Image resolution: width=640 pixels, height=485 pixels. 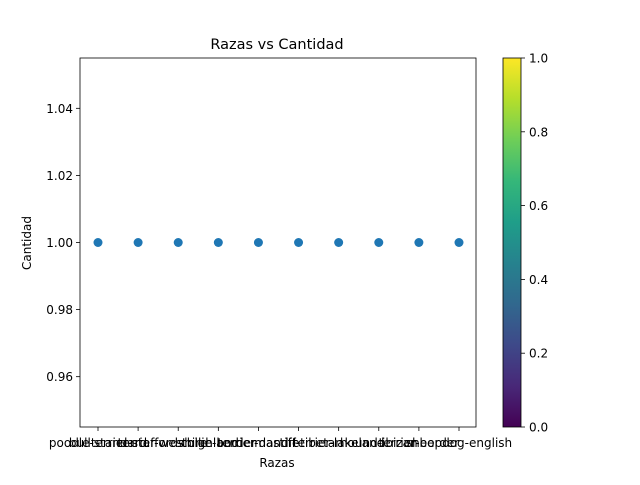 What do you see at coordinates (59, 243) in the screenshot?
I see `y-tick-label: 1.00` at bounding box center [59, 243].